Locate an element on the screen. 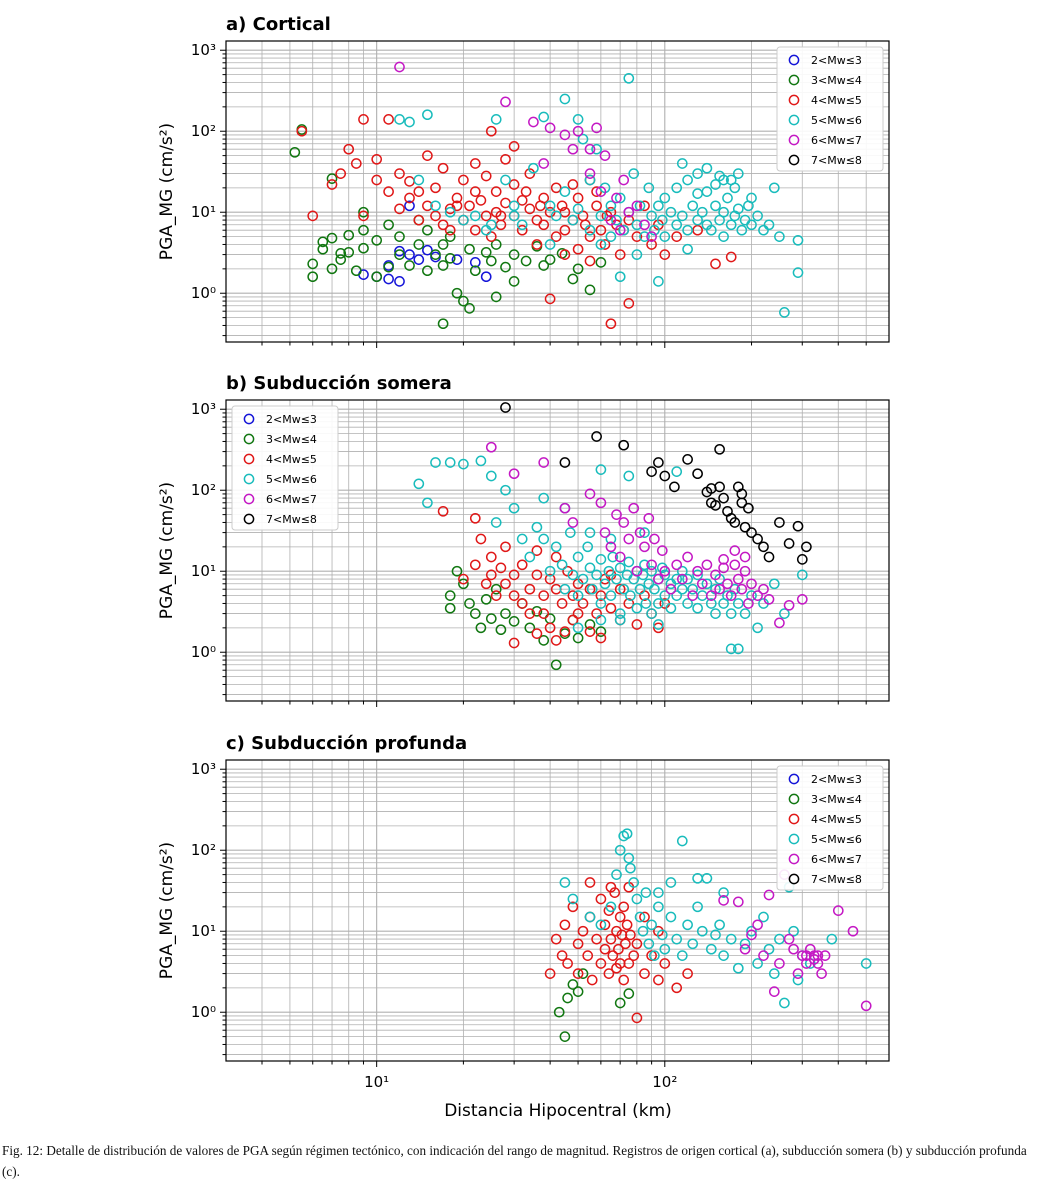 The height and width of the screenshot is (1187, 1039). y-axis-label: PGA_MG (cm/s²) is located at coordinates (167, 550).